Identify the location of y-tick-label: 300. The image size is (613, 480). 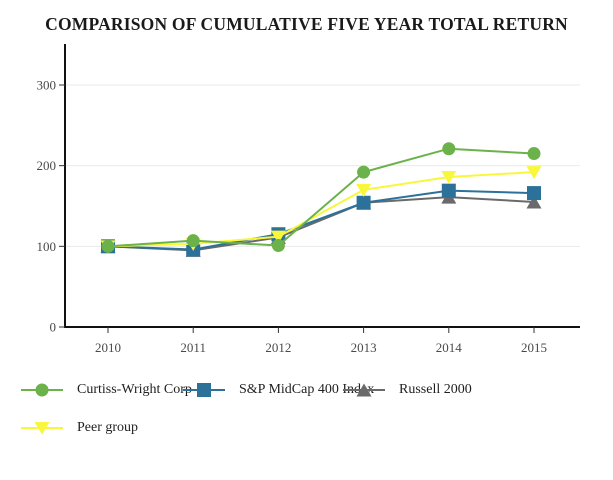
(47, 84).